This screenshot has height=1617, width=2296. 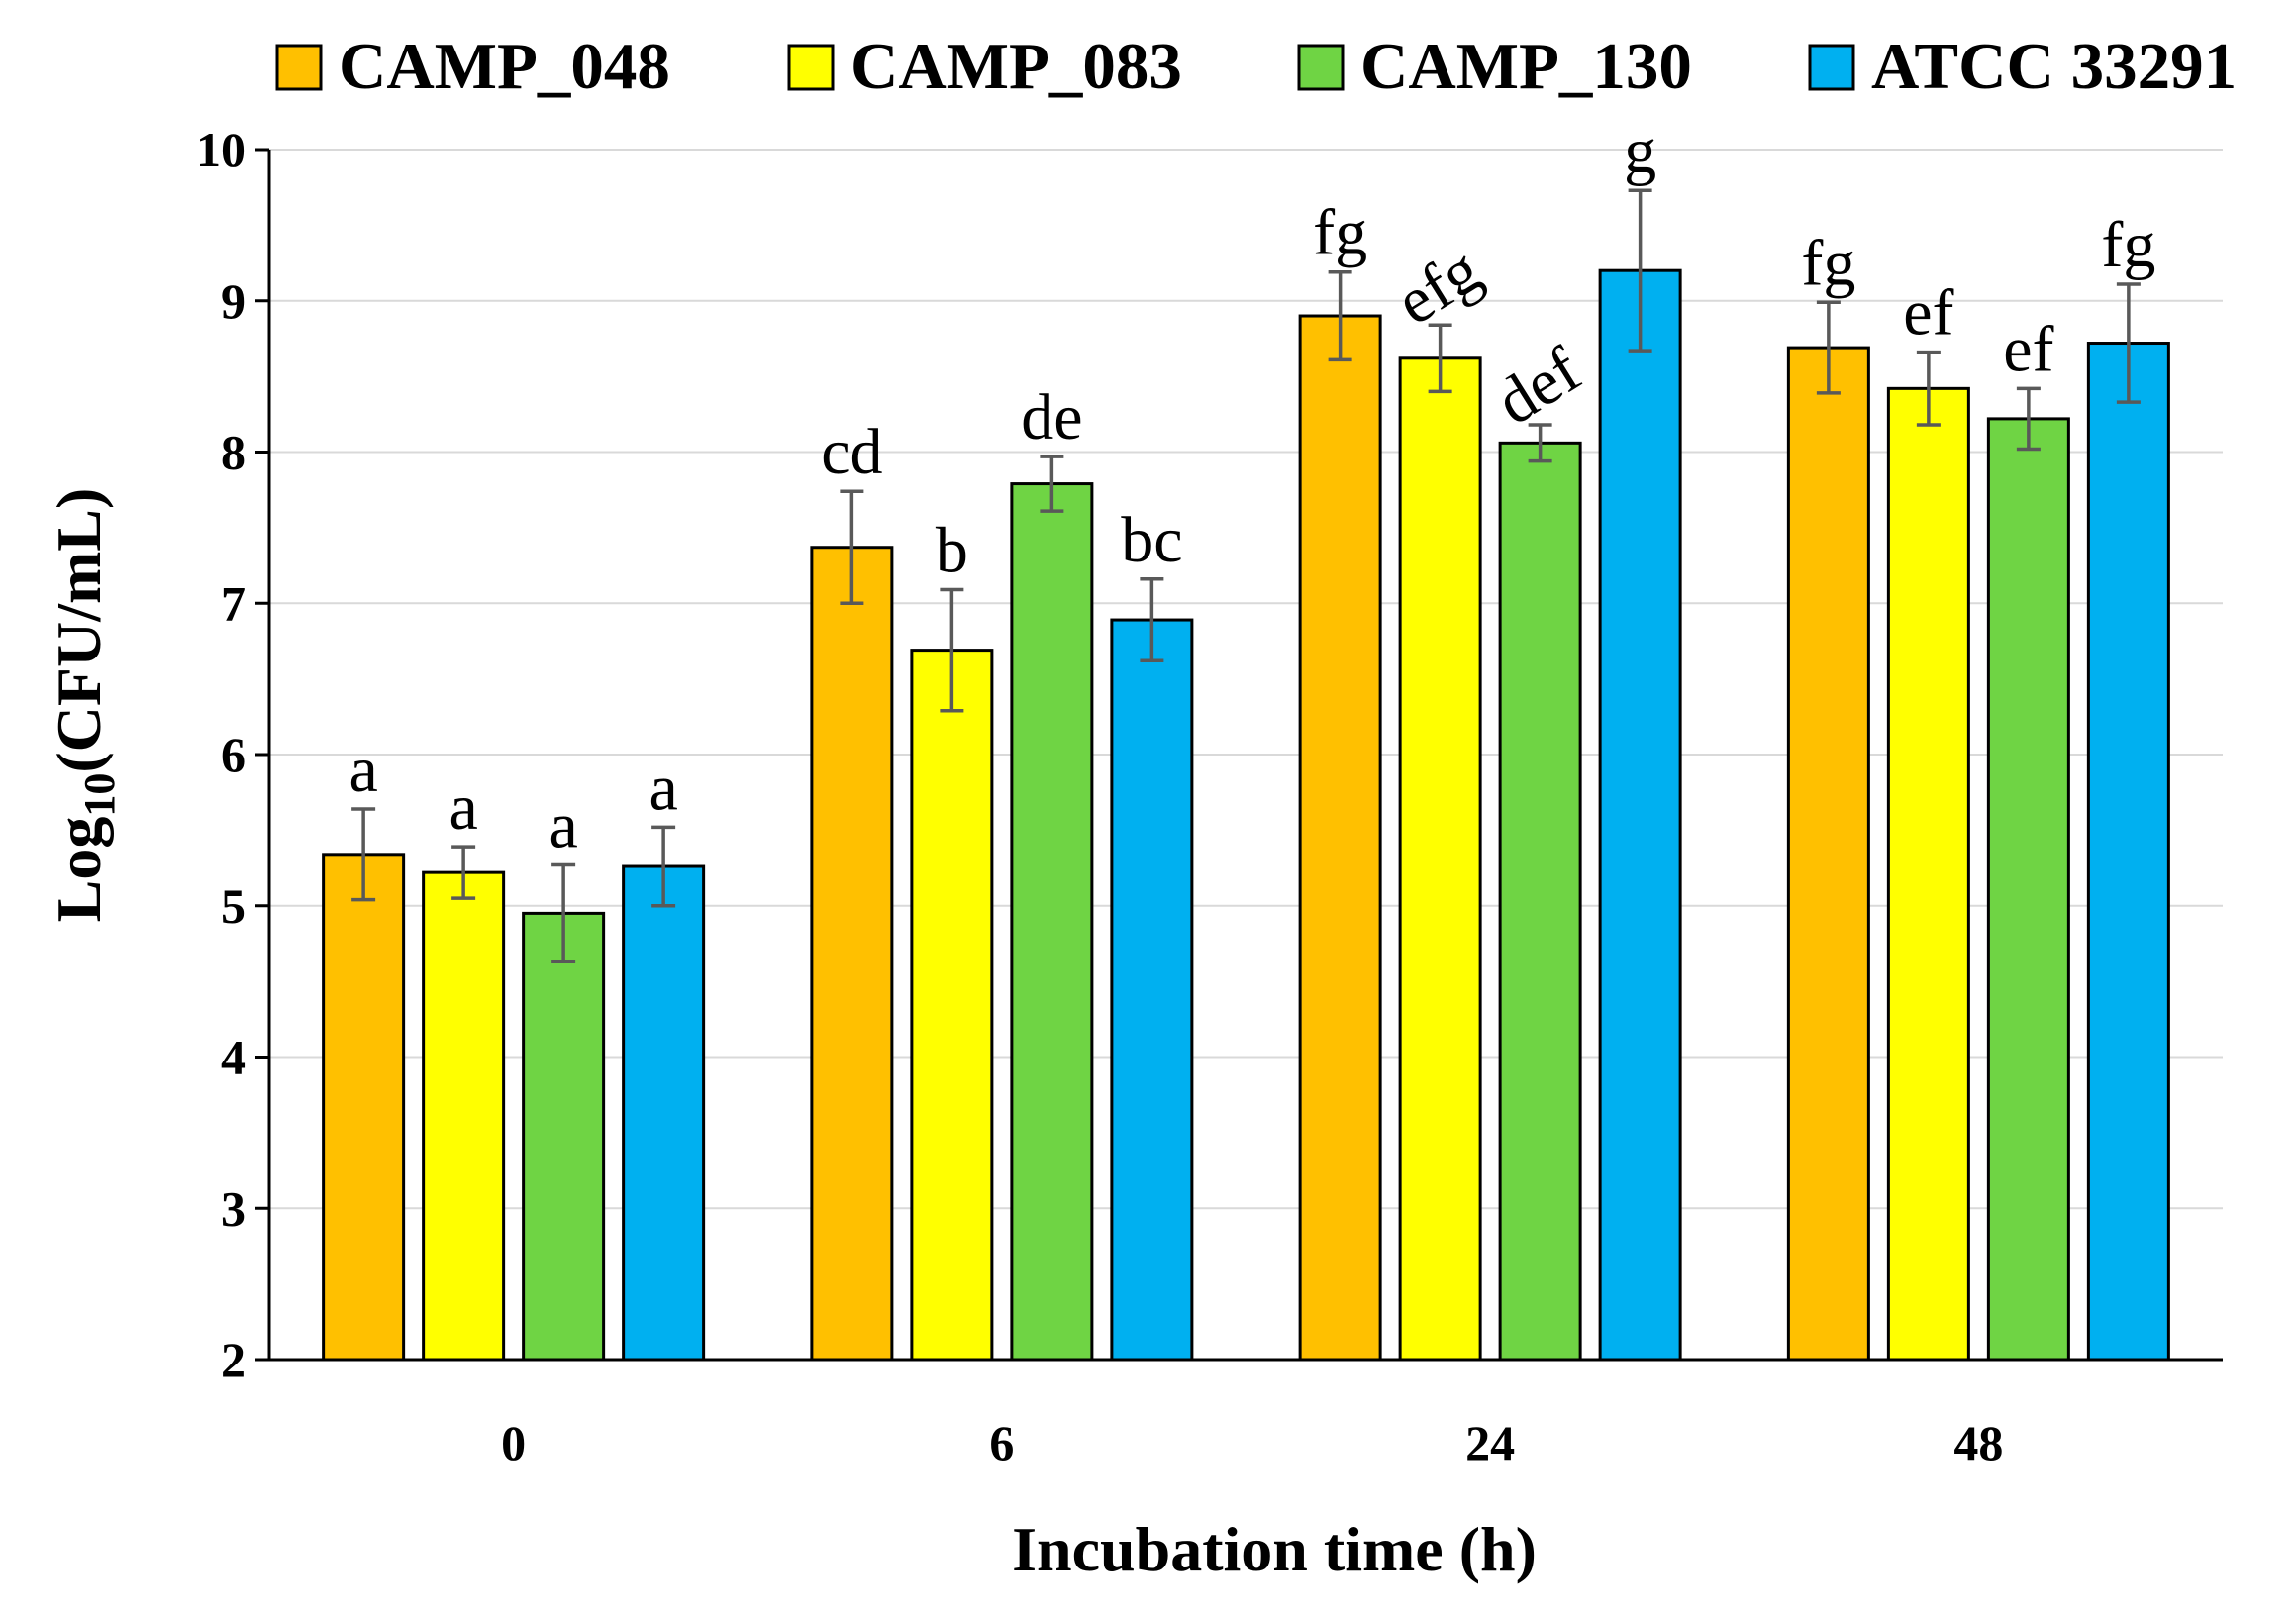 I want to click on error-bar-camp_048-6h, so click(x=852, y=547).